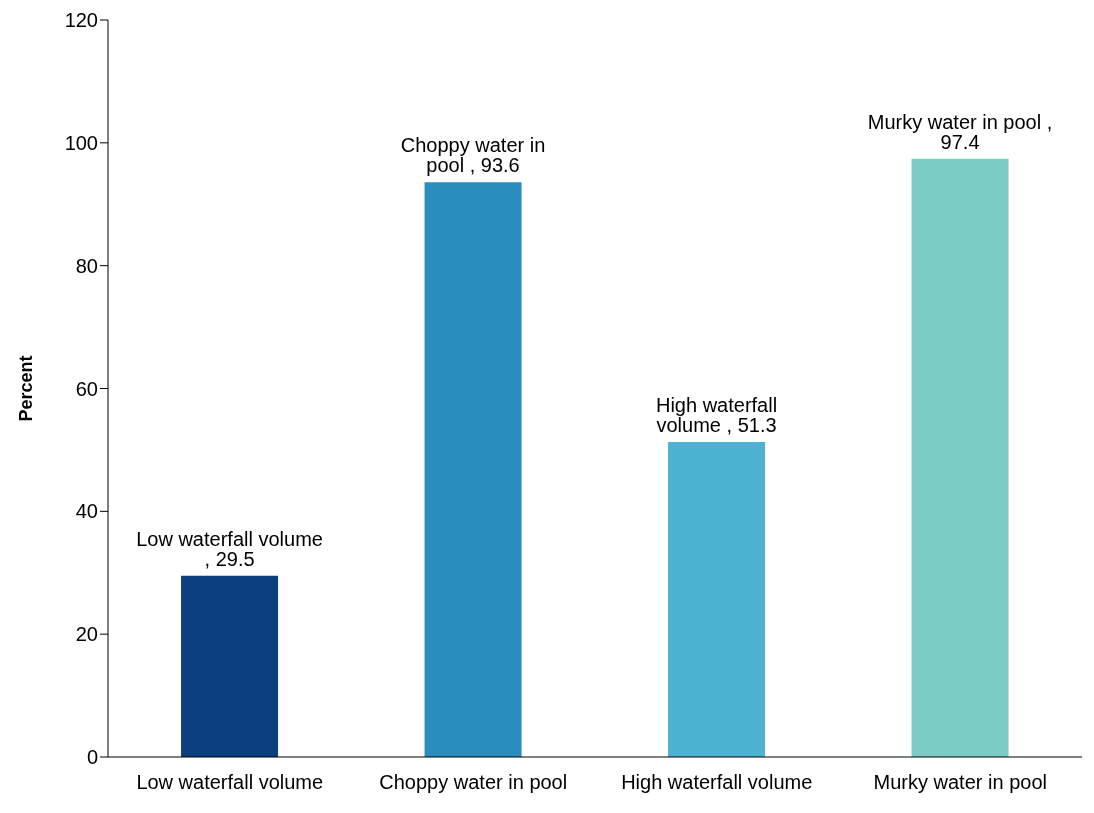 This screenshot has width=1094, height=813. I want to click on x-tick-label: Murky water in pool, so click(960, 782).